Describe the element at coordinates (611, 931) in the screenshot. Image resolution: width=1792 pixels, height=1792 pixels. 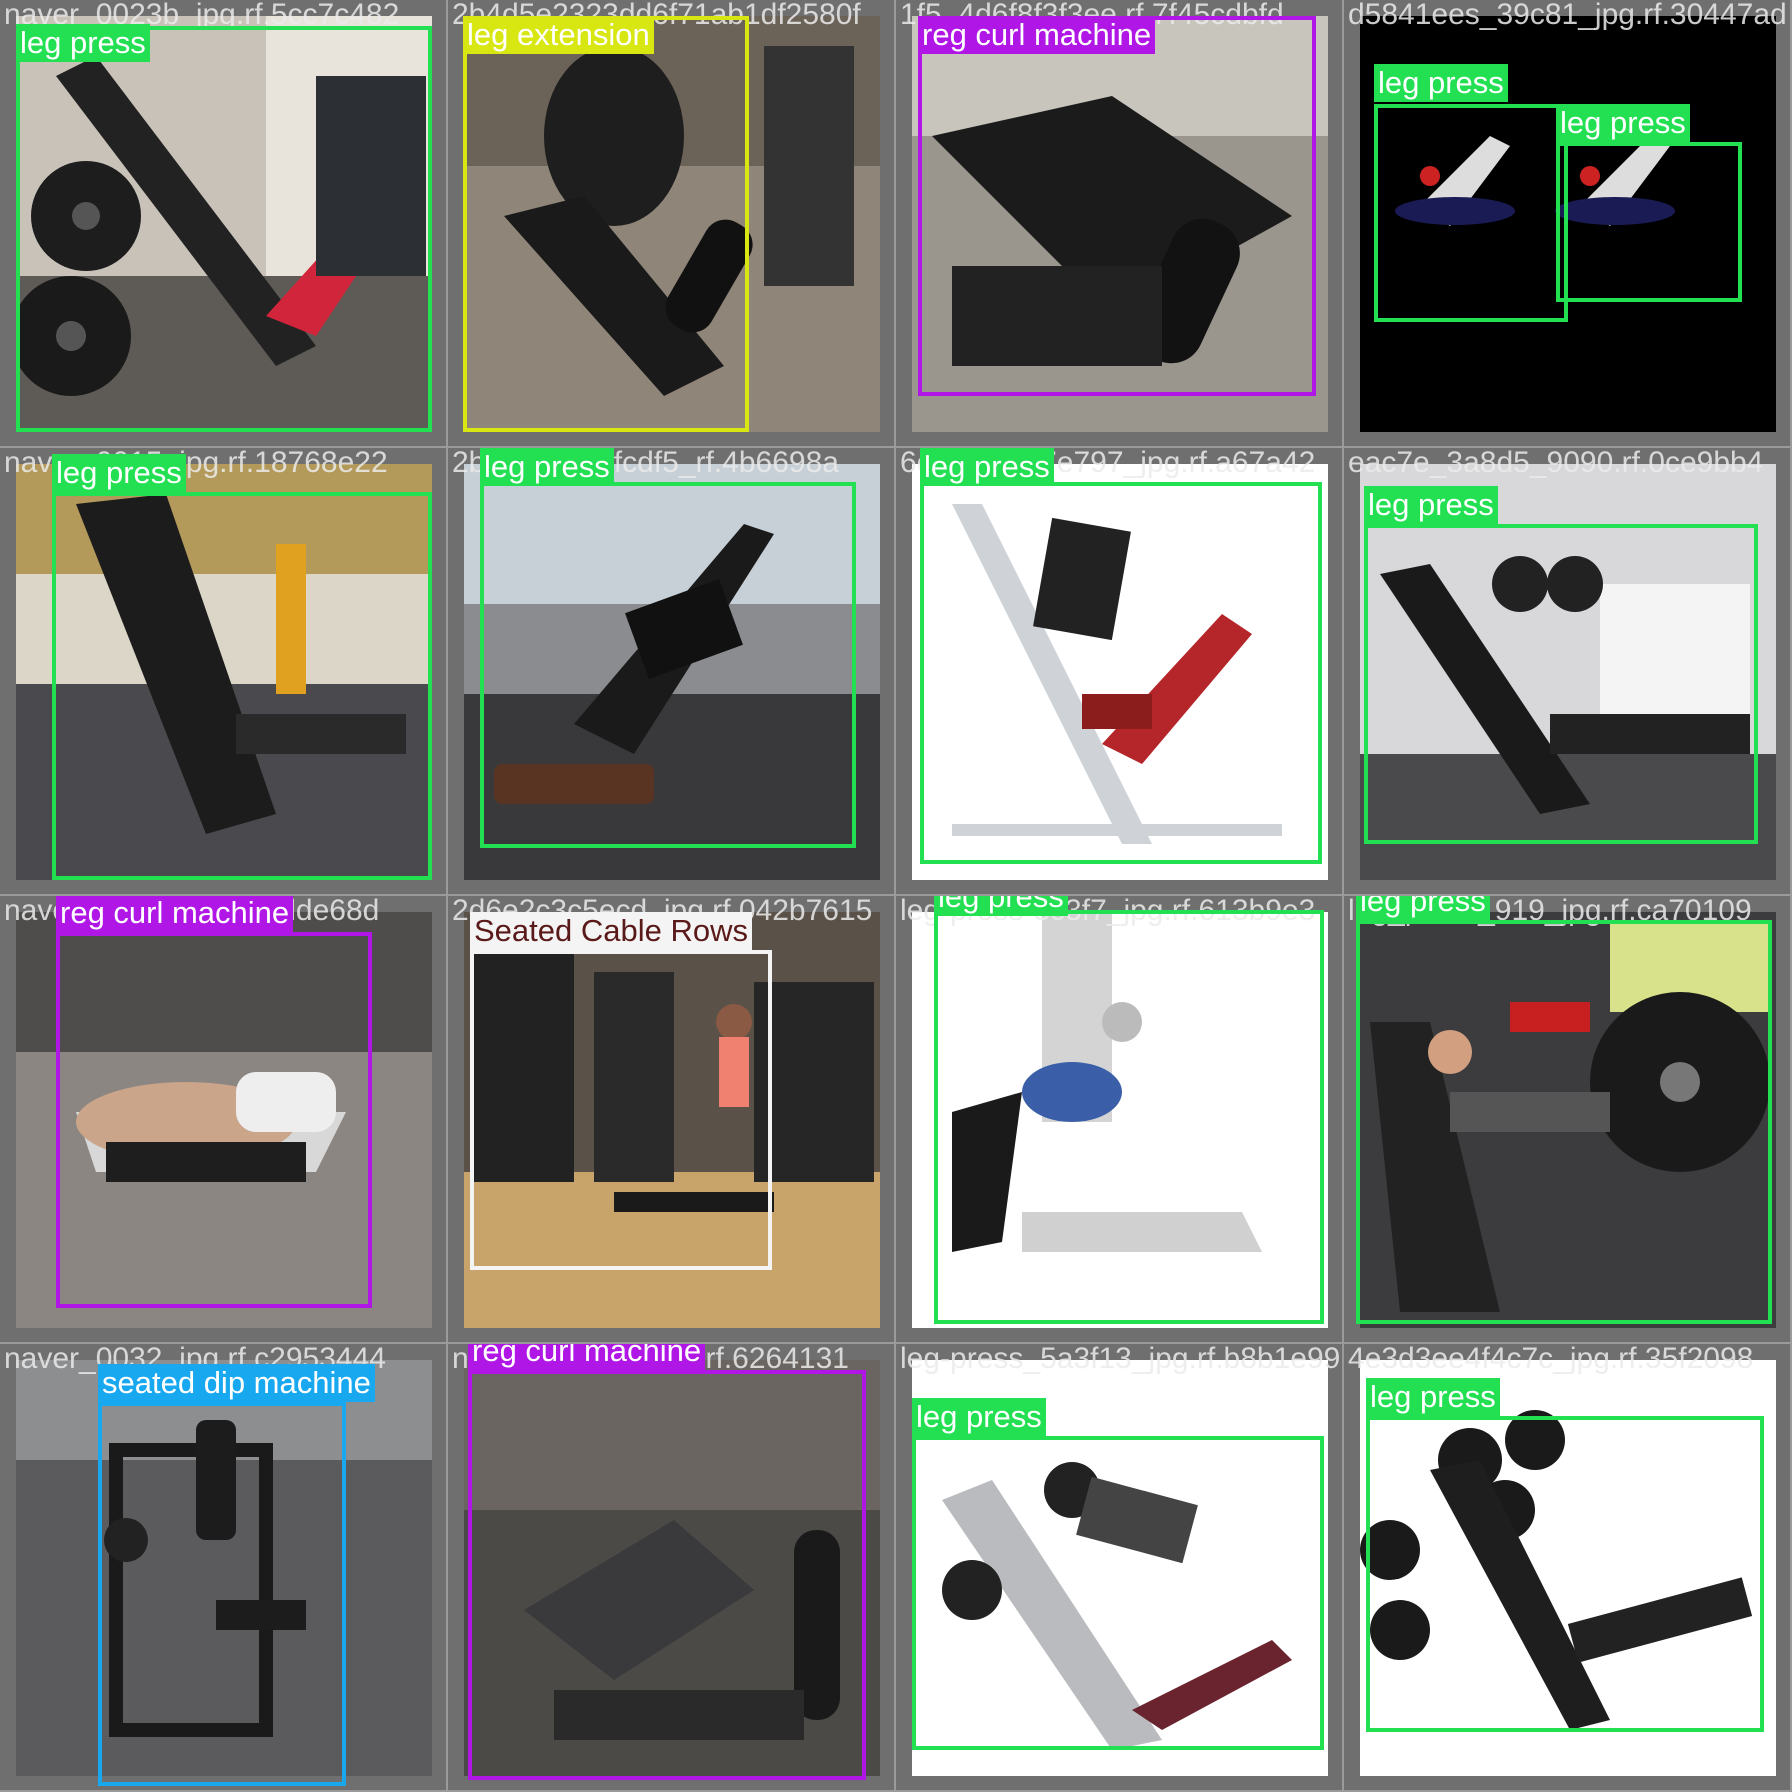
I see `bbox-label: Seated Cable Rows` at that location.